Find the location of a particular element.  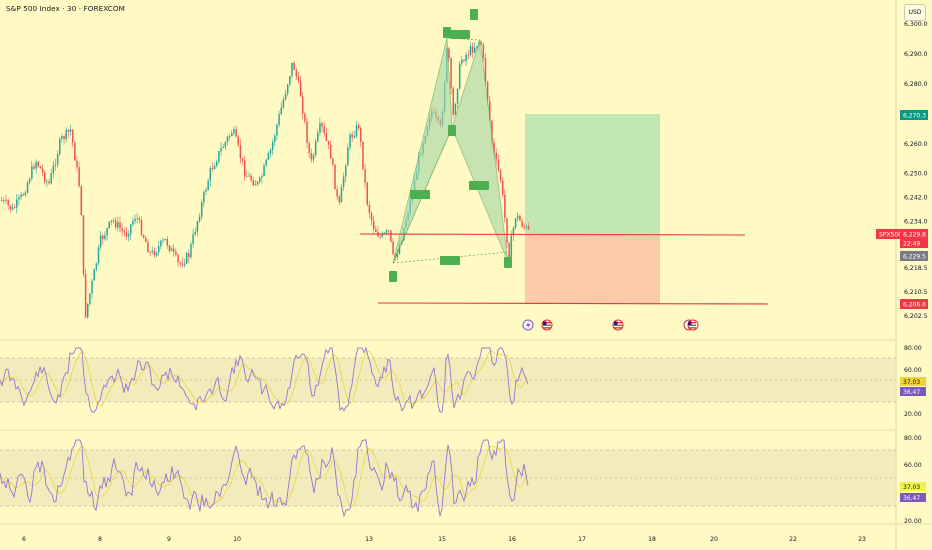

point-x-label is located at coordinates (393, 276).